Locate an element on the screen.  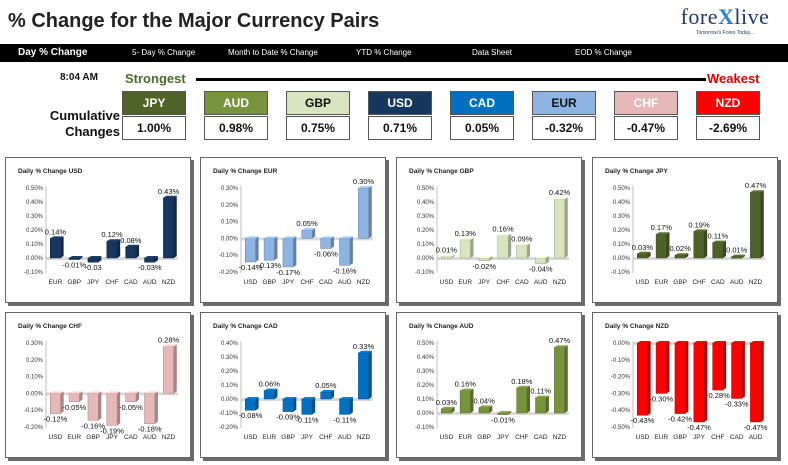
logo-wordmark: foreXlive is located at coordinates (725, 17).